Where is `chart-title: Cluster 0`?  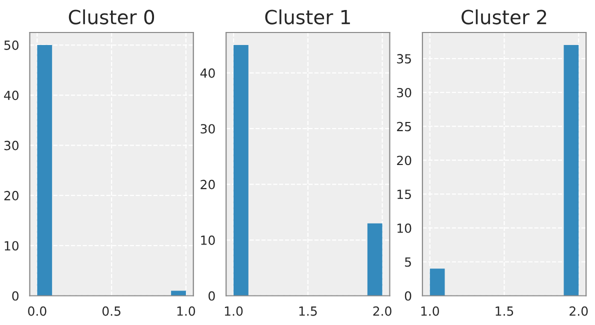
chart-title: Cluster 0 is located at coordinates (111, 16).